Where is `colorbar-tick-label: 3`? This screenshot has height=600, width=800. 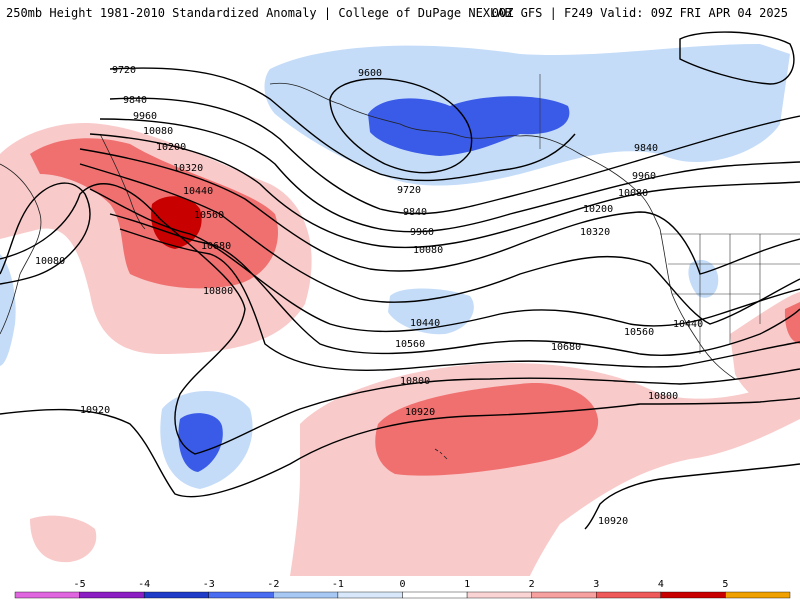
colorbar-tick-label: 3 is located at coordinates (596, 584).